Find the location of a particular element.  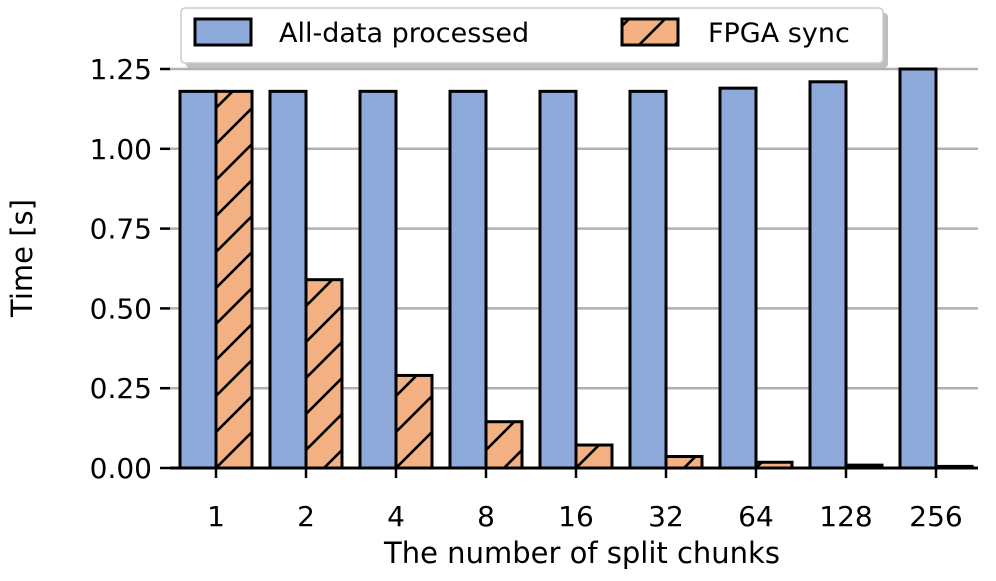

x-tick-label: 4 is located at coordinates (396, 516).